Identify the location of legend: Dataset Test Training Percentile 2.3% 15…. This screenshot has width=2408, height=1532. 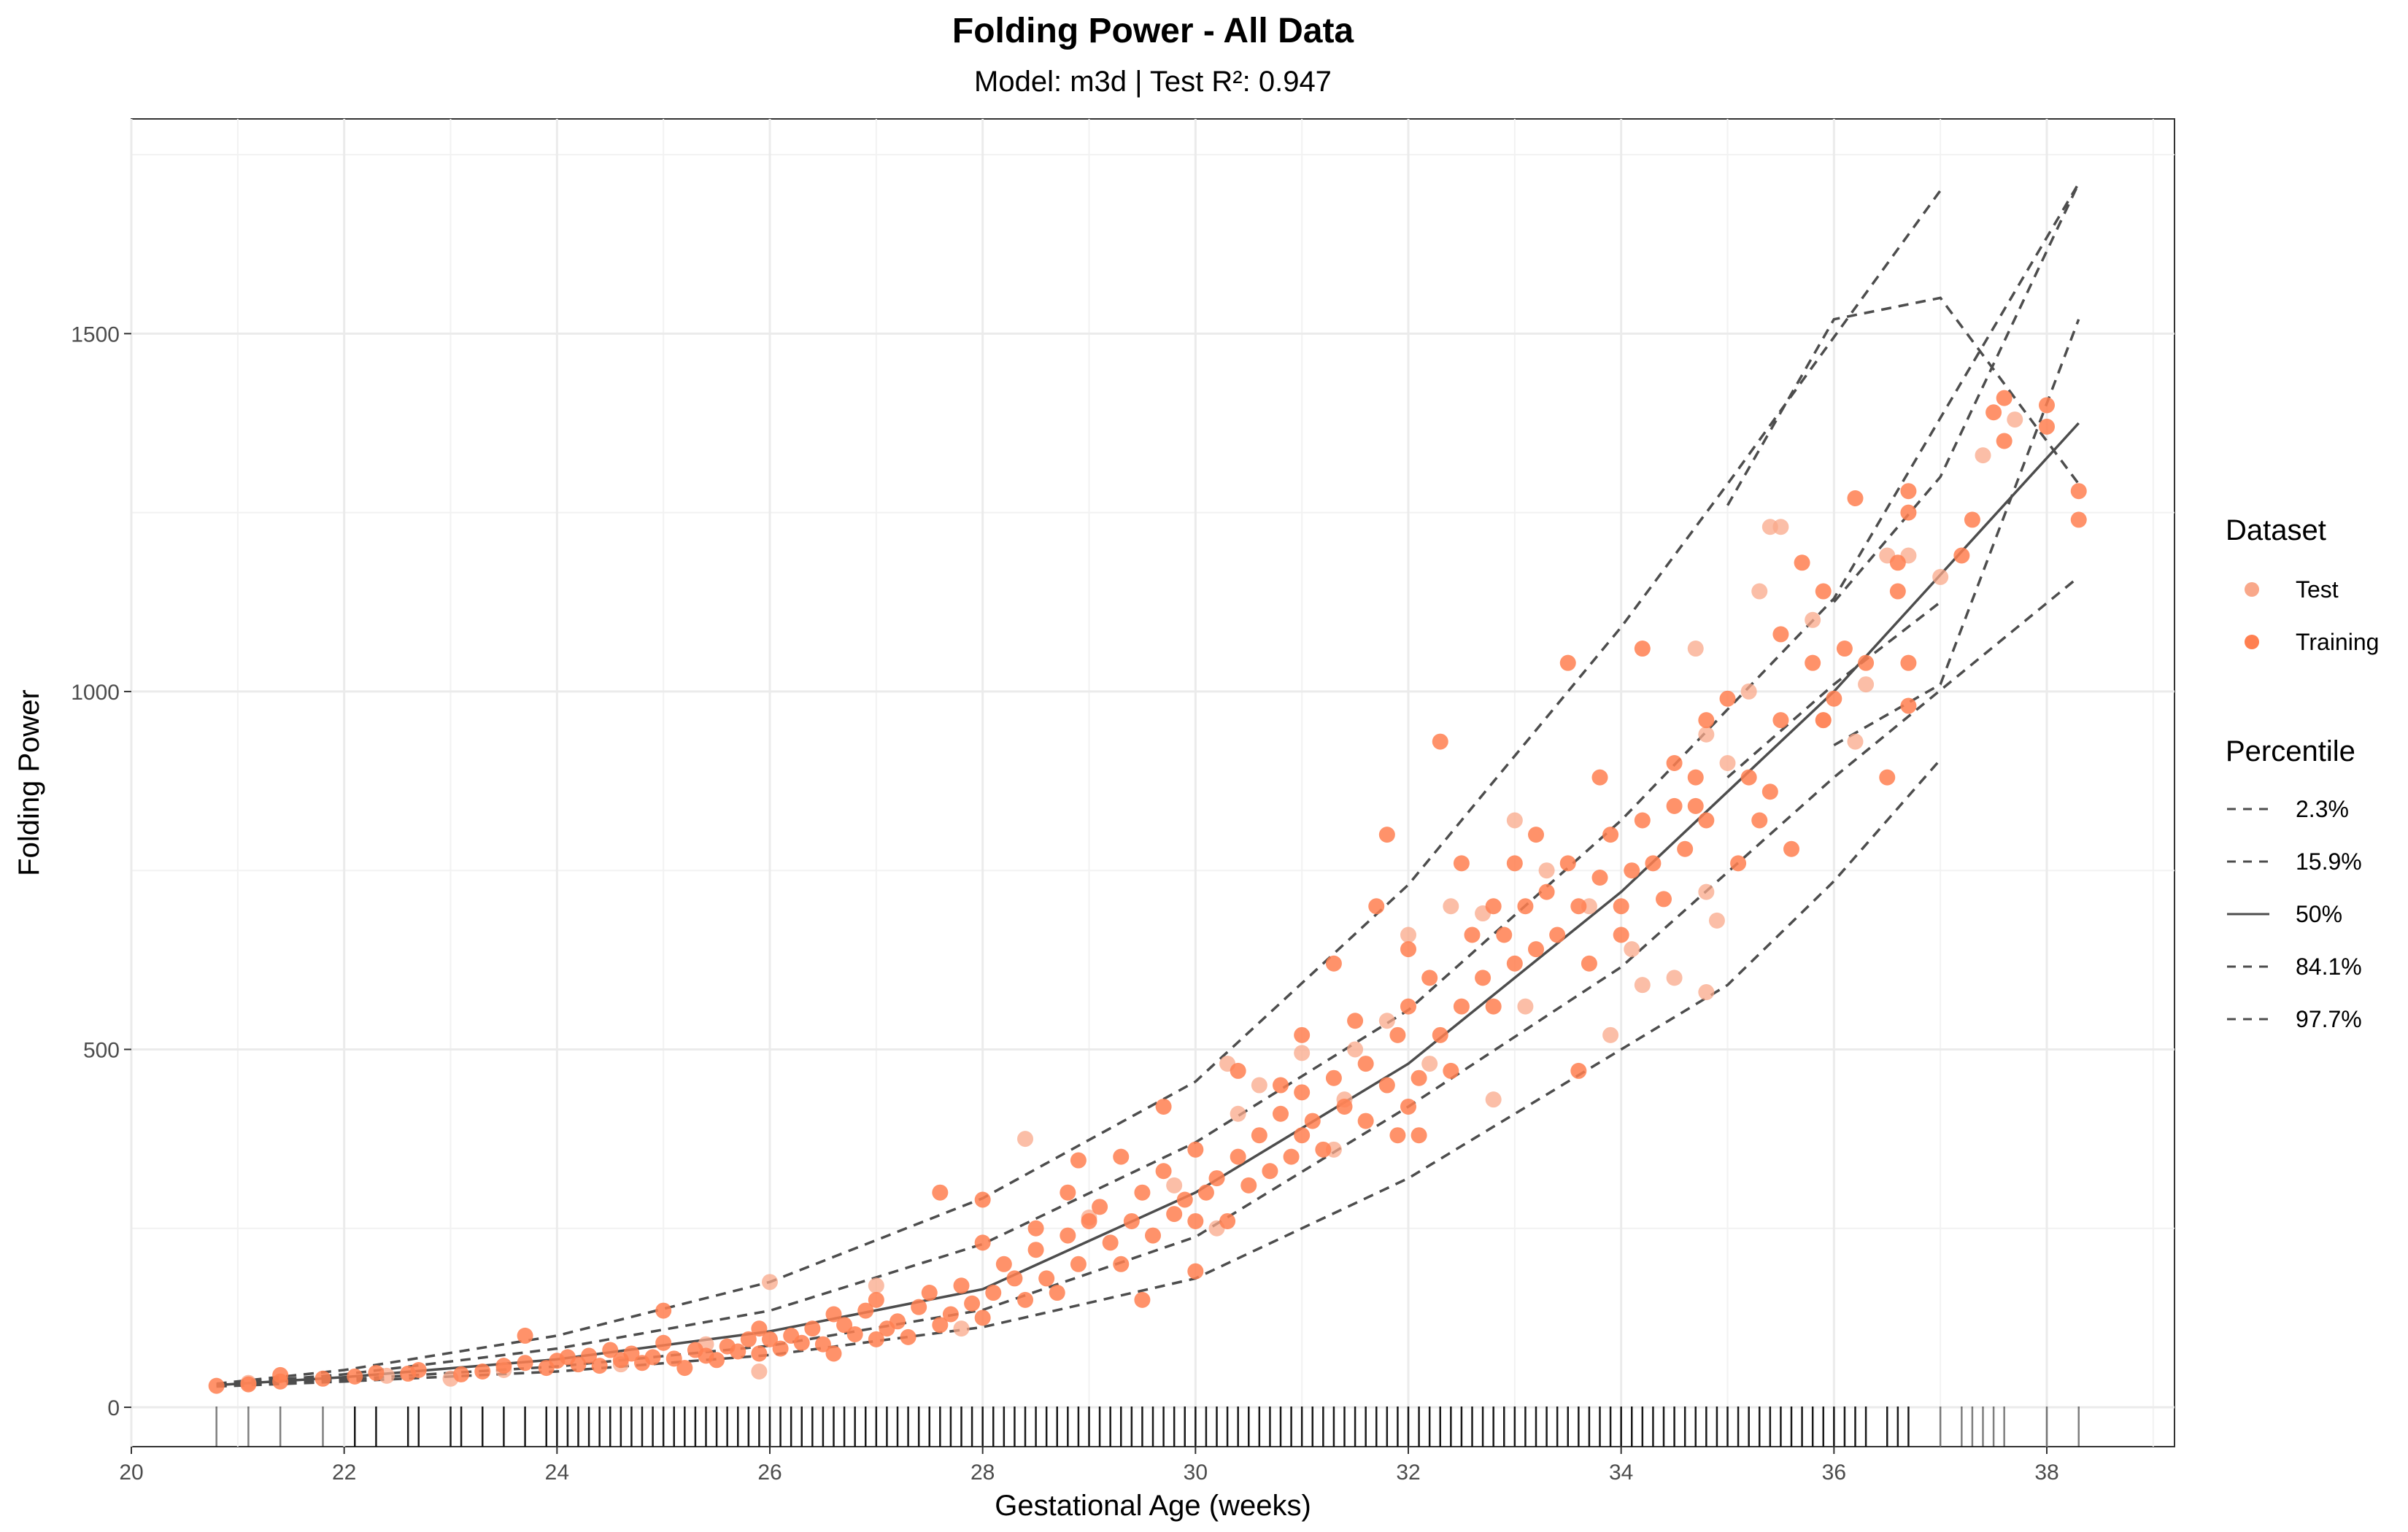
(2302, 773).